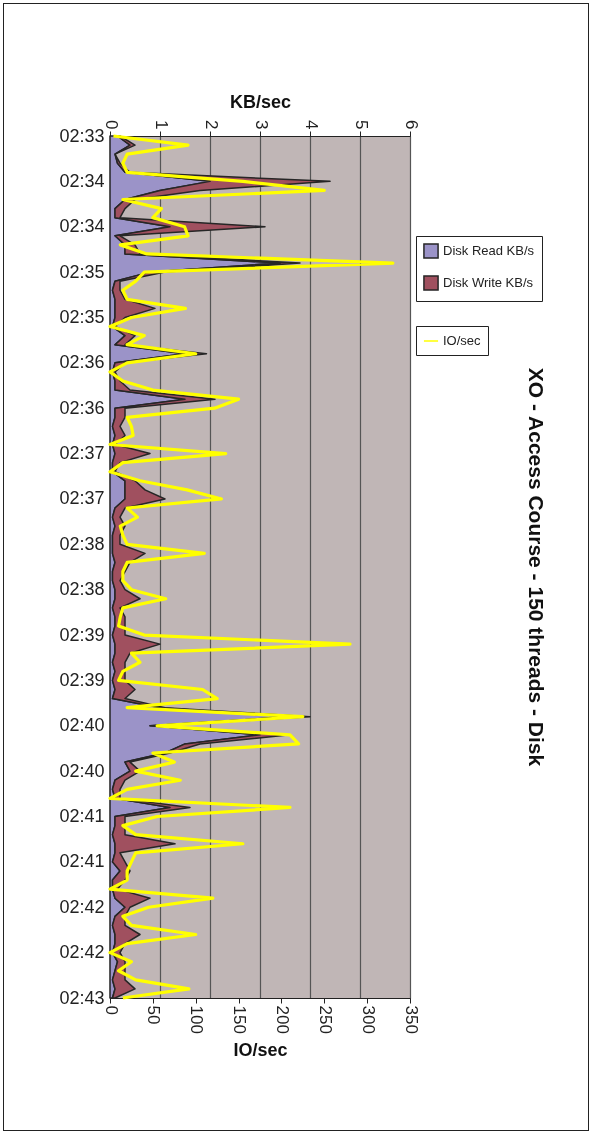 Image resolution: width=593 pixels, height=1135 pixels. Describe the element at coordinates (211, 125) in the screenshot. I see `x2-tick-label: 2` at that location.